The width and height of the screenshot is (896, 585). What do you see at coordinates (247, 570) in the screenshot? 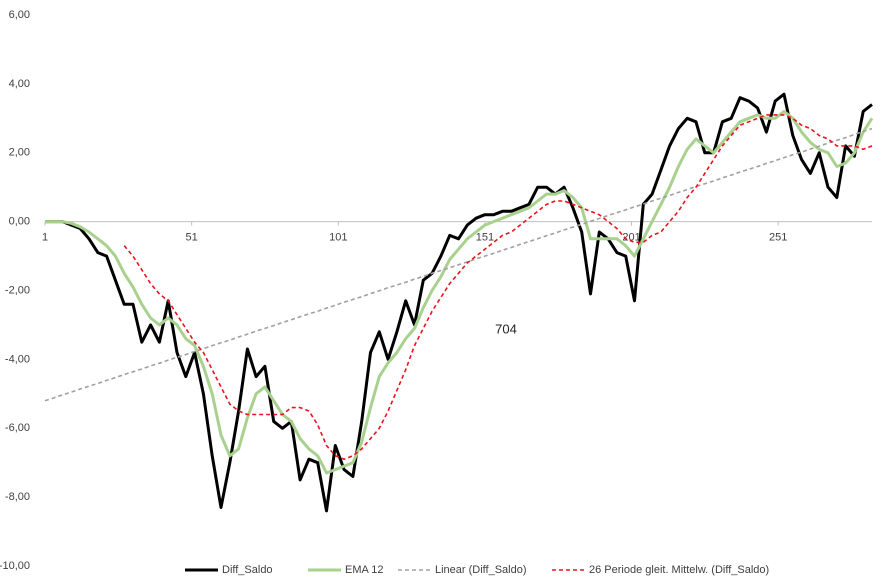
I see `legend-label: Diff_Saldo` at bounding box center [247, 570].